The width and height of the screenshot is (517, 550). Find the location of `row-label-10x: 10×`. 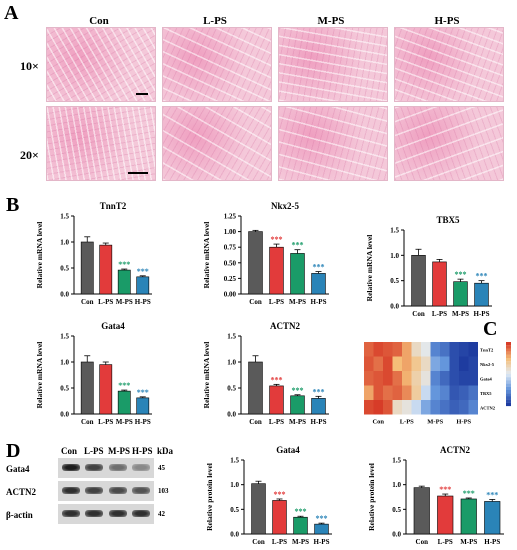

row-label-10x: 10× is located at coordinates (29, 66).